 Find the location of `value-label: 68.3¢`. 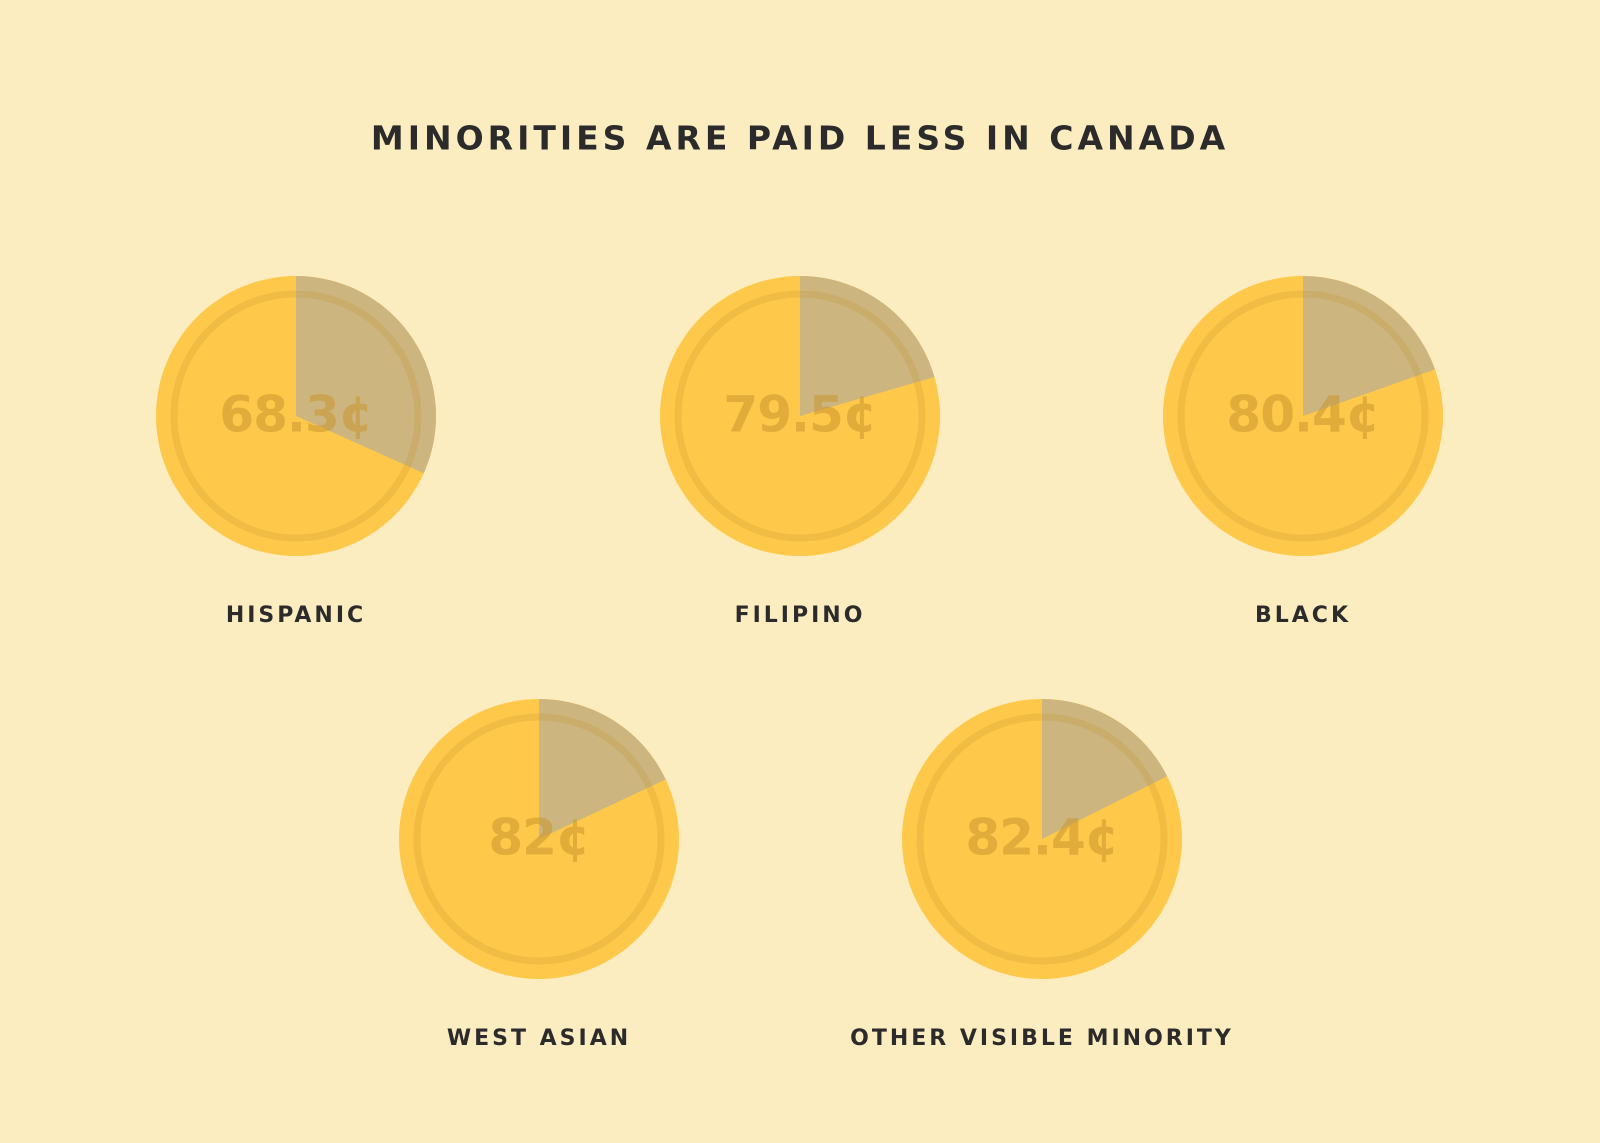

value-label: 68.3¢ is located at coordinates (295, 415).